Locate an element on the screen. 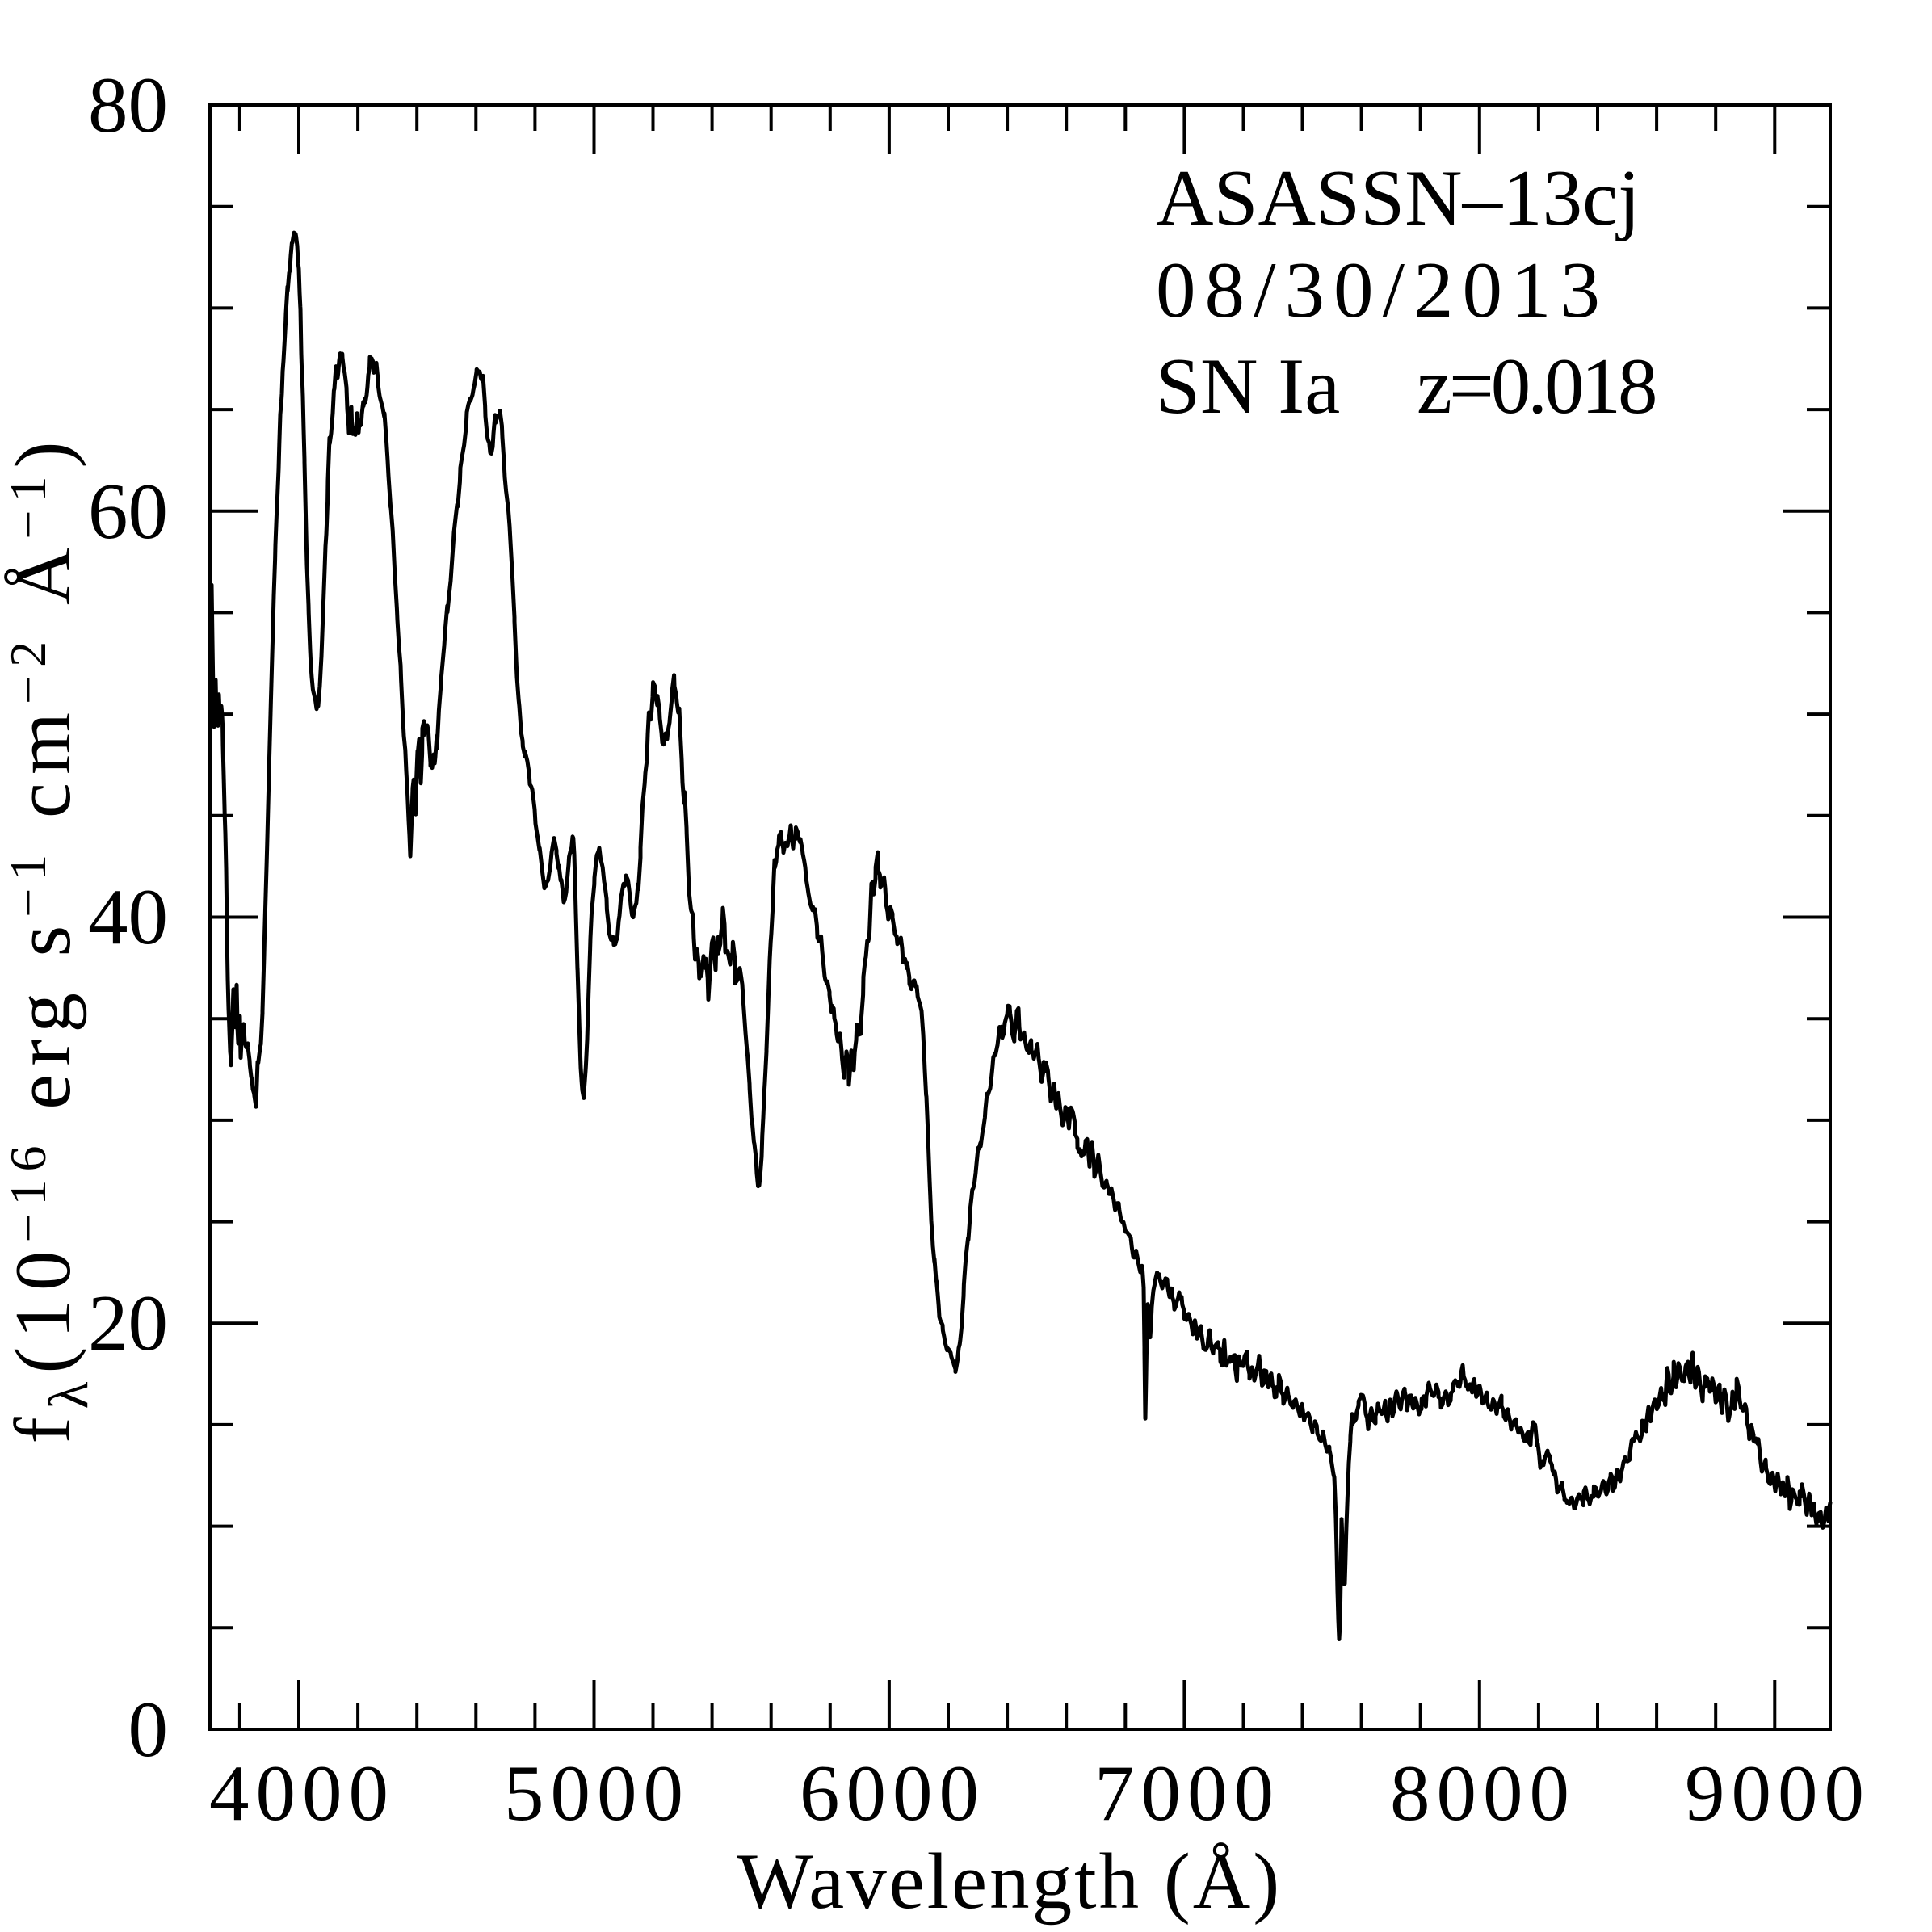  svg-text: Wavelength (Å) is located at coordinates (1010, 1882).